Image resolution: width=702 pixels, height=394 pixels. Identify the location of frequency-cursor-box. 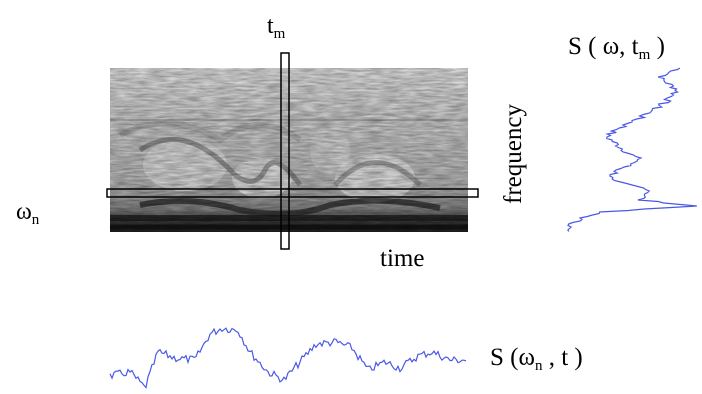
(292, 193).